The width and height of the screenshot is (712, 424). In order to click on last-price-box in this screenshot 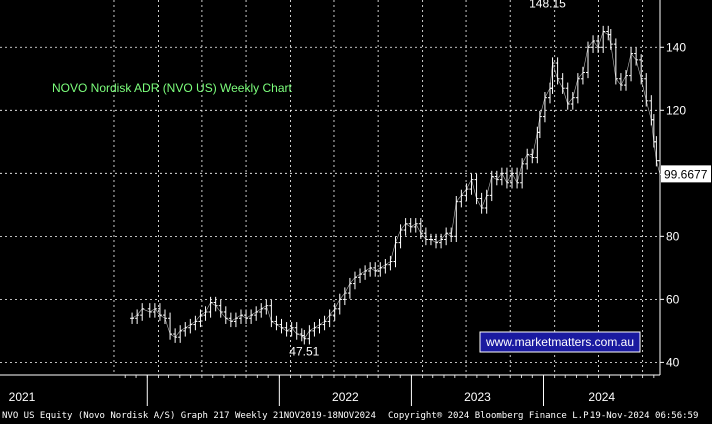, I will do `click(686, 174)`.